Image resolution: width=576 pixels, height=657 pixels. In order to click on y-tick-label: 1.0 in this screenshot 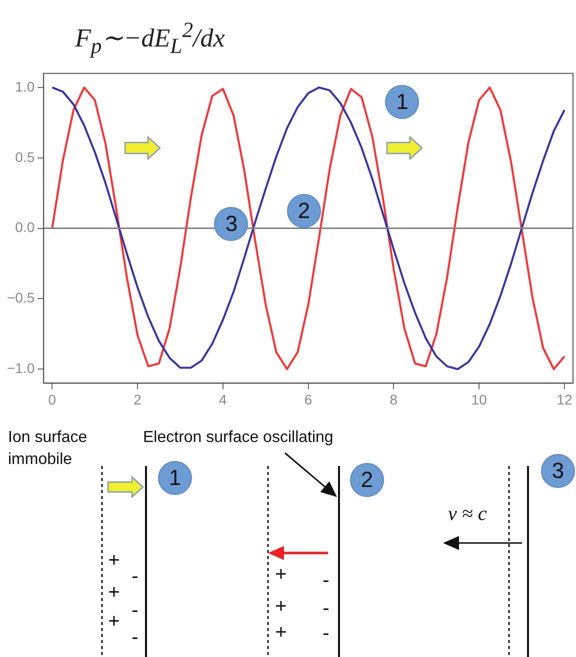, I will do `click(25, 86)`.